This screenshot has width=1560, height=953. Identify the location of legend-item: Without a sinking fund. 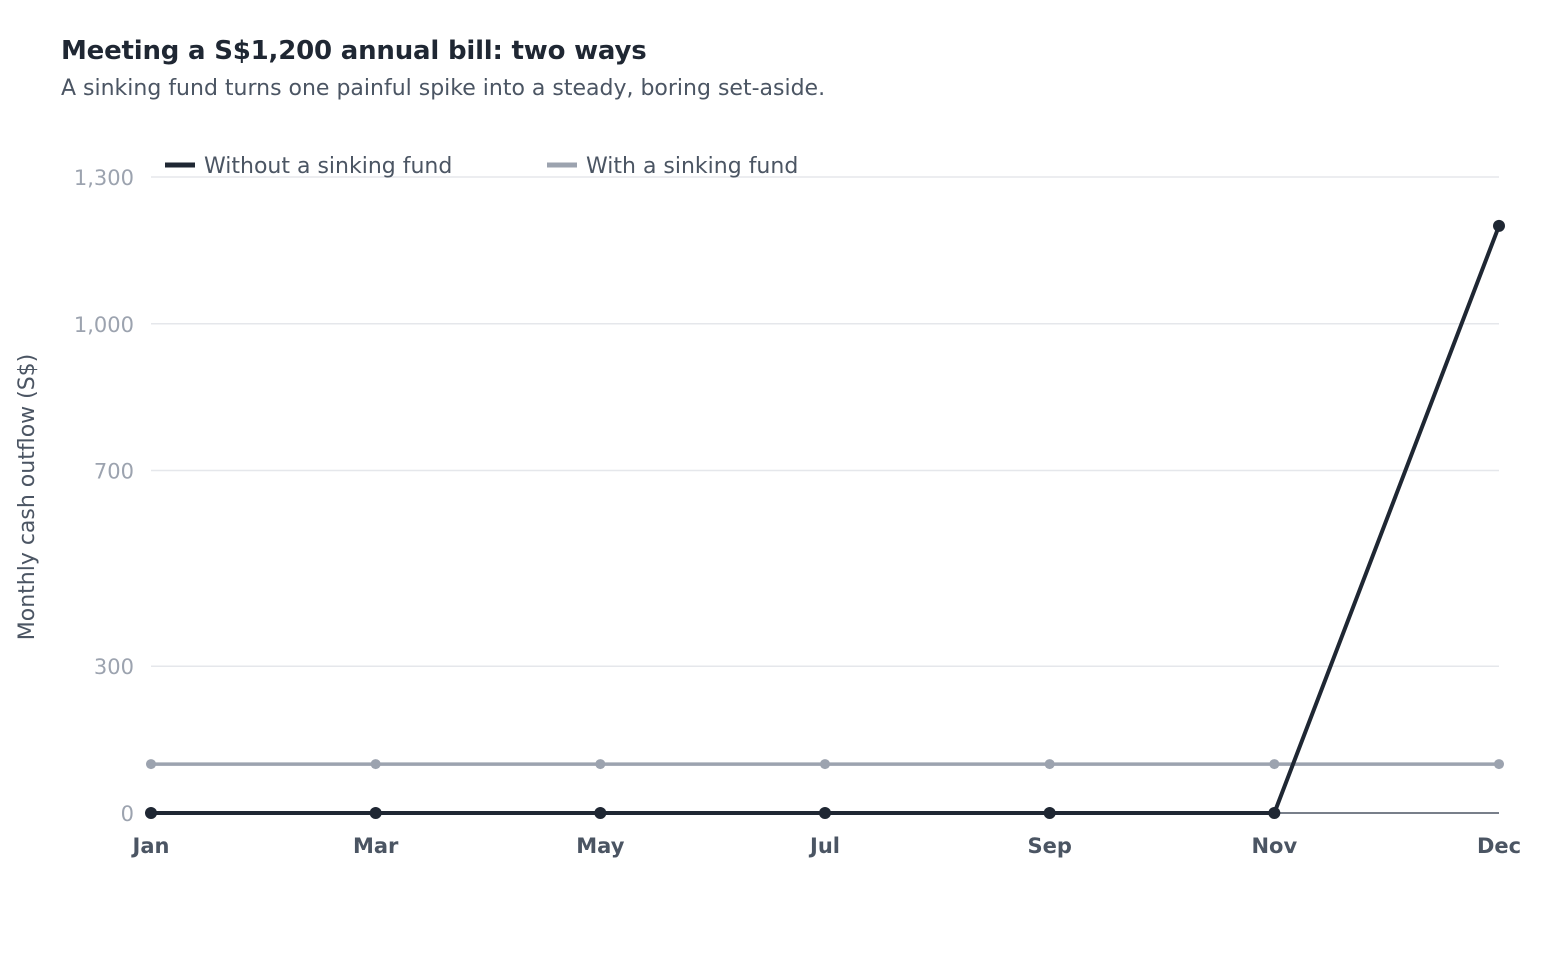
(308, 166).